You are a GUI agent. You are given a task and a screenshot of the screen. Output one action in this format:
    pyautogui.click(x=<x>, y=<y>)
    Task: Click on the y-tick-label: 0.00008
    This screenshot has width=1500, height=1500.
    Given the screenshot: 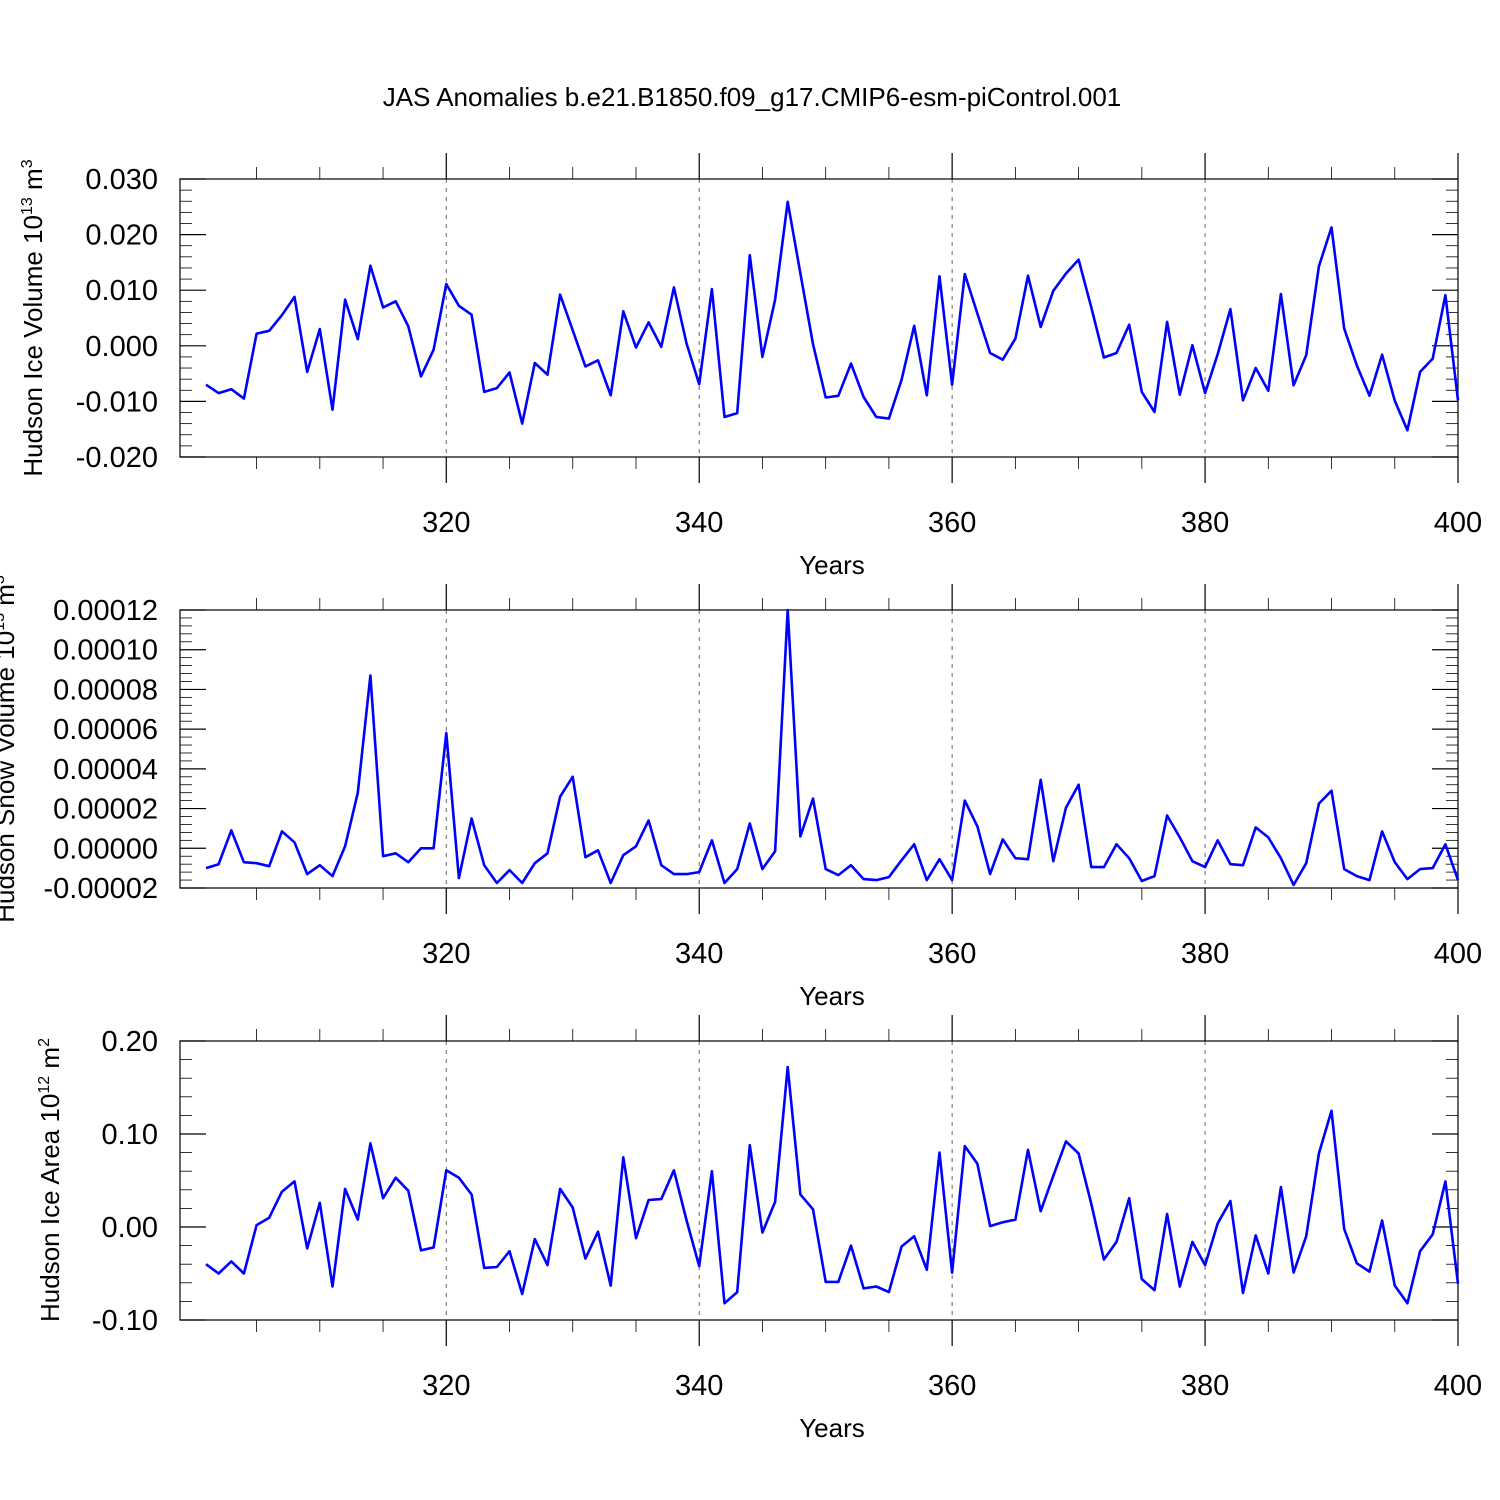 What is the action you would take?
    pyautogui.click(x=105, y=690)
    